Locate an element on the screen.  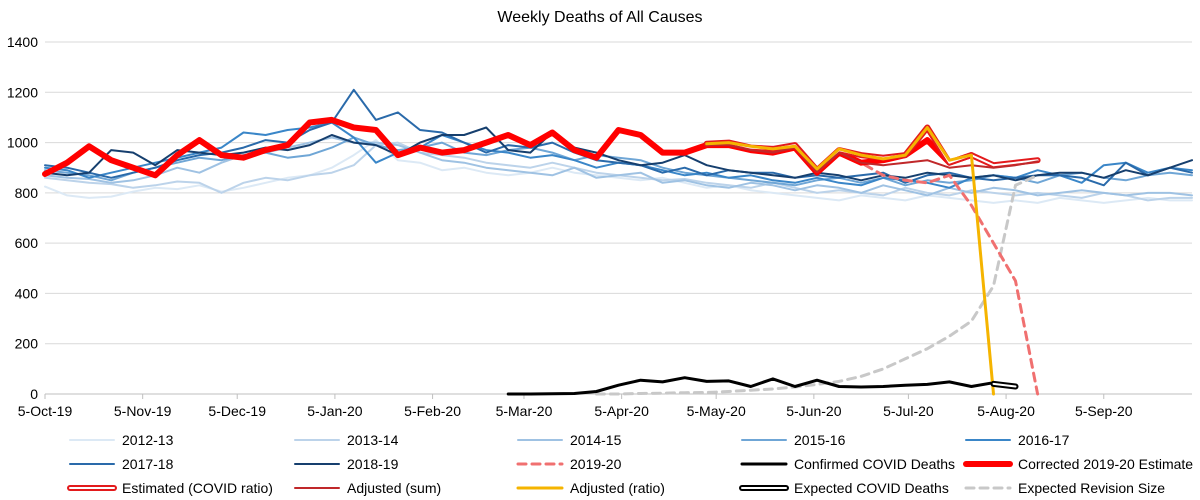
series-expected-covid-deaths is located at coordinates (1004, 385).